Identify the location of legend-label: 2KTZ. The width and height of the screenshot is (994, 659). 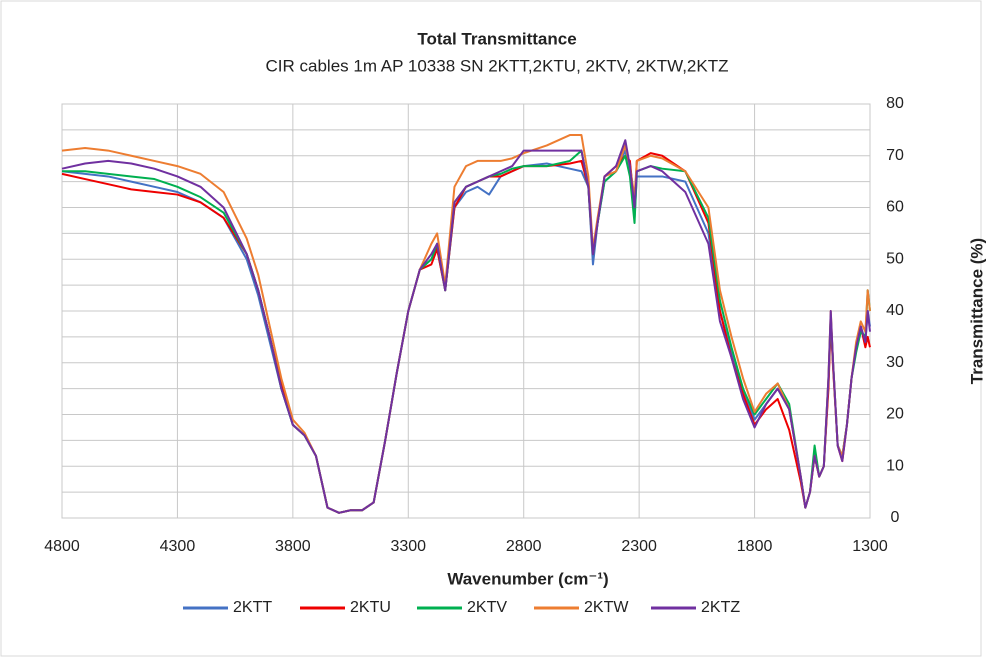
(720, 607).